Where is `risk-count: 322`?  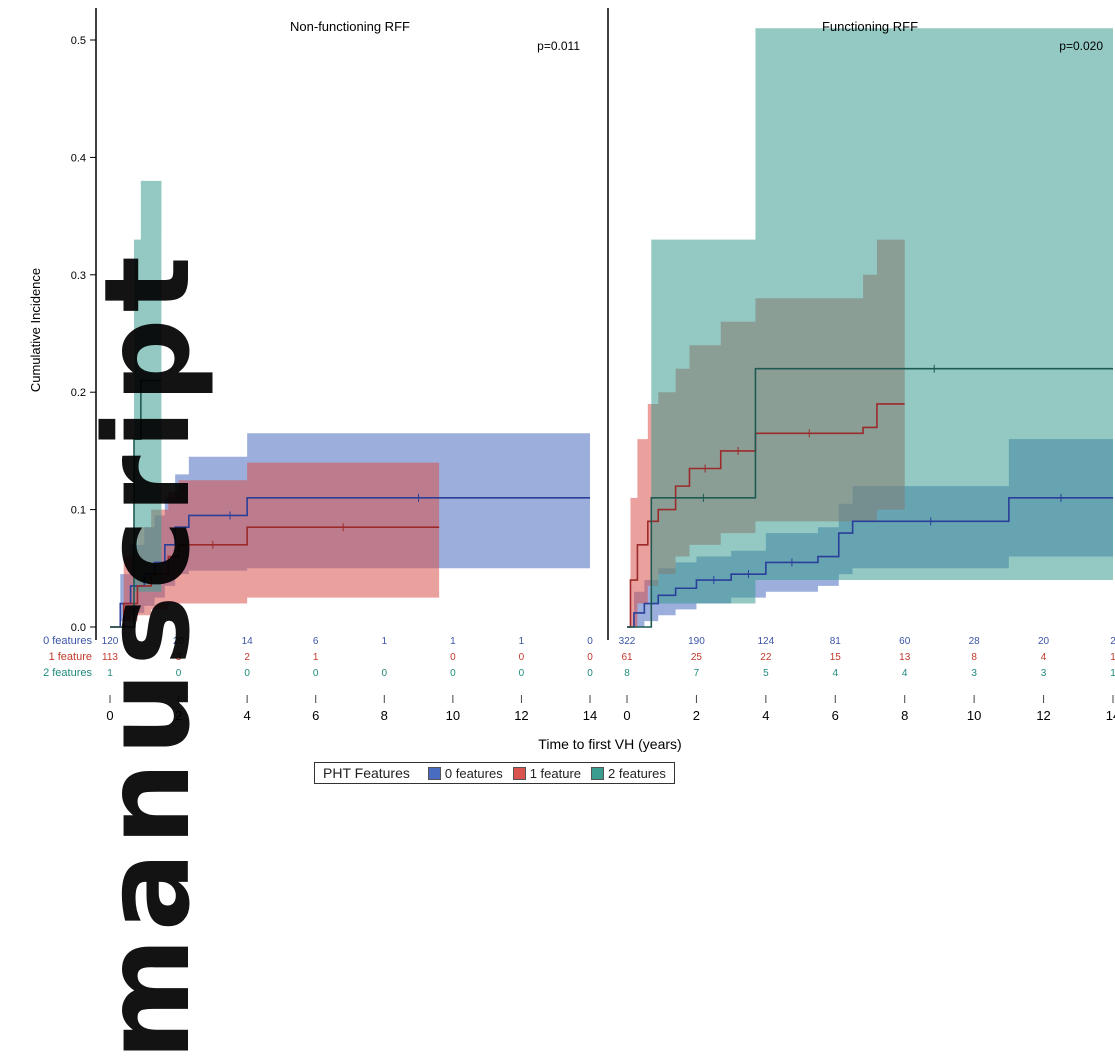 risk-count: 322 is located at coordinates (627, 641).